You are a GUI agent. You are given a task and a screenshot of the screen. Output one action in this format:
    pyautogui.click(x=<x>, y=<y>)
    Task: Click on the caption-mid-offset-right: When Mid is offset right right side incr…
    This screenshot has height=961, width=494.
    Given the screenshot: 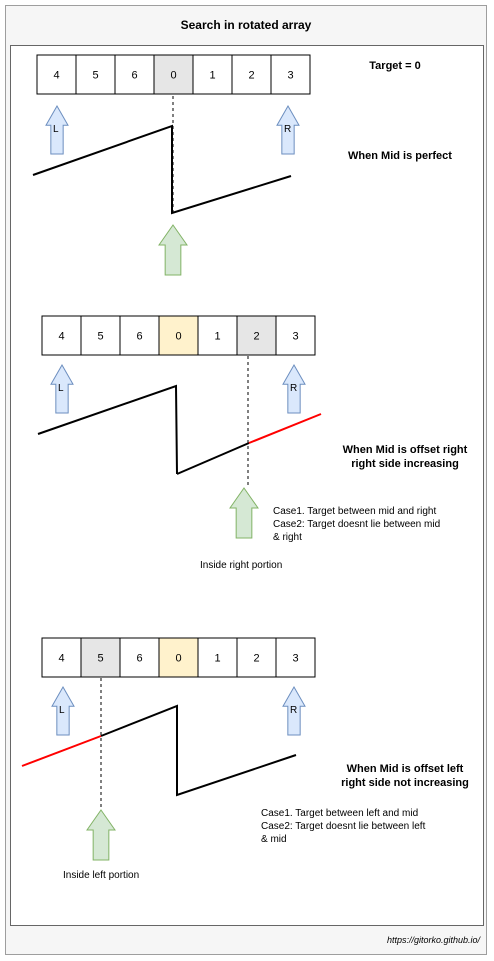 What is the action you would take?
    pyautogui.click(x=405, y=457)
    